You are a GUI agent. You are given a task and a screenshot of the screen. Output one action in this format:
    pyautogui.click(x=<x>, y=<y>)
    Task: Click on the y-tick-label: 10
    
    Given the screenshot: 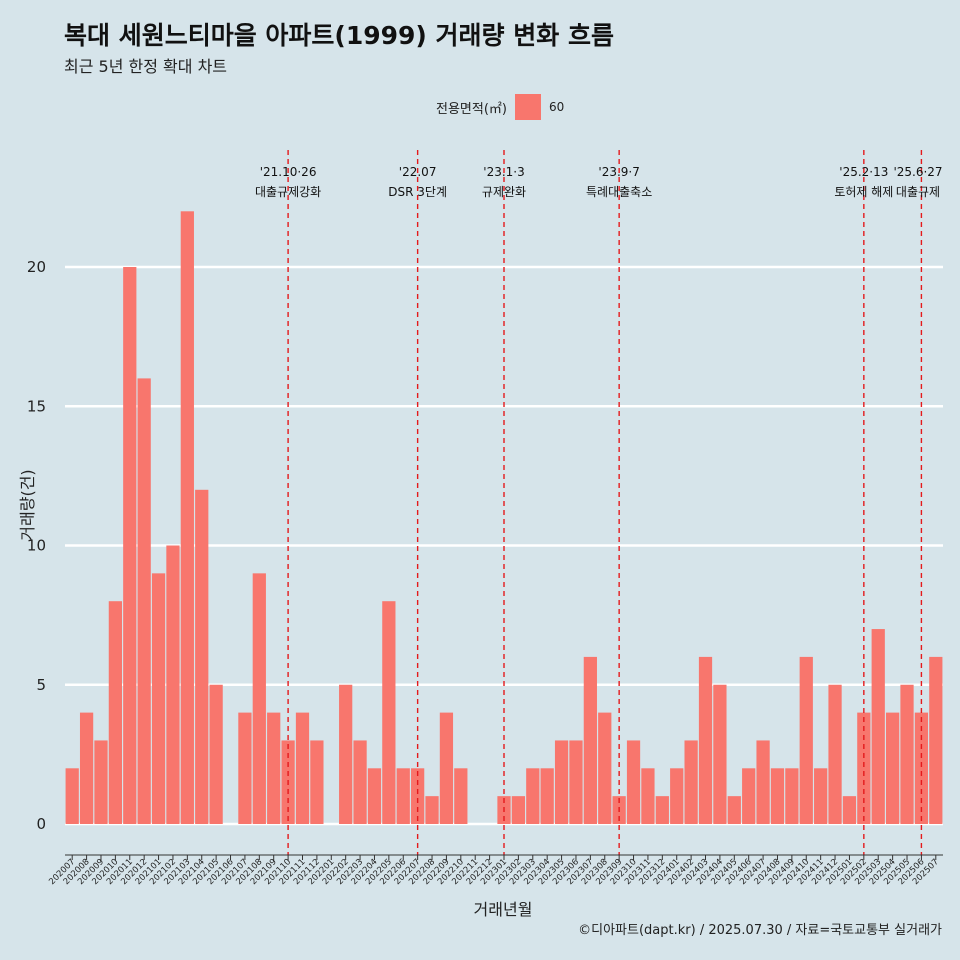 What is the action you would take?
    pyautogui.click(x=36, y=546)
    